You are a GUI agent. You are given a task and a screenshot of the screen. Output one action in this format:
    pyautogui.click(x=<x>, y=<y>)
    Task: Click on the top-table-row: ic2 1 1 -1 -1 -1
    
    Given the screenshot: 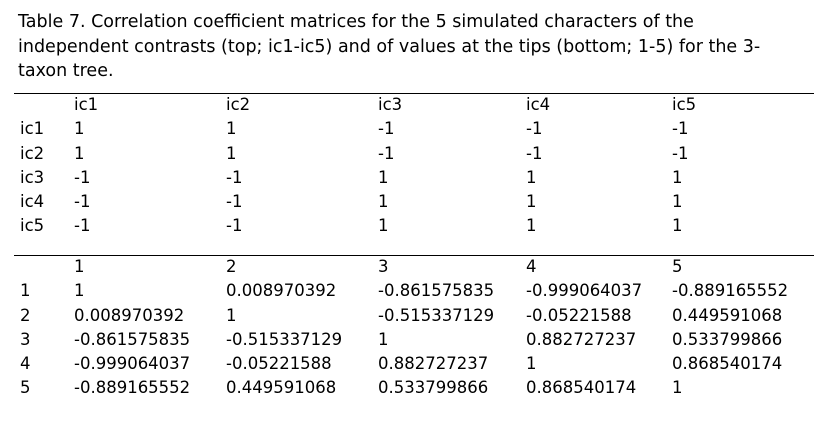 What is the action you would take?
    pyautogui.click(x=414, y=154)
    